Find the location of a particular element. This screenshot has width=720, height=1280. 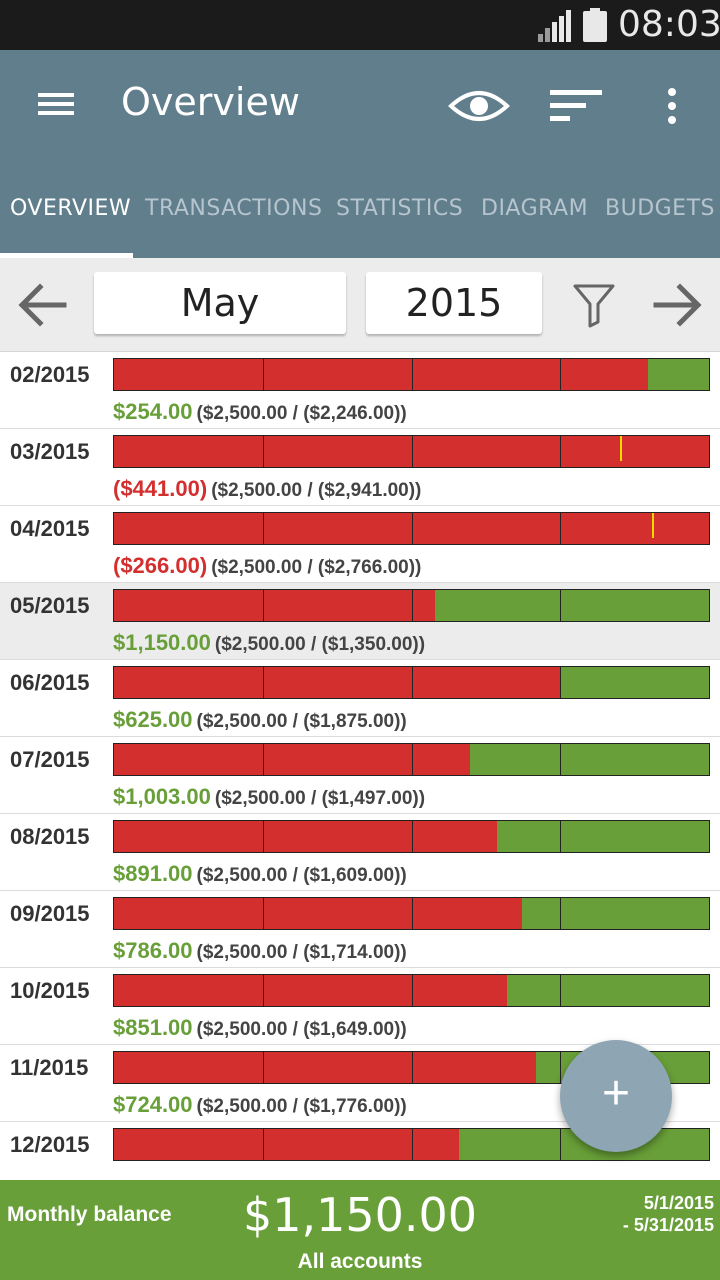

menu-icon is located at coordinates (56, 104).